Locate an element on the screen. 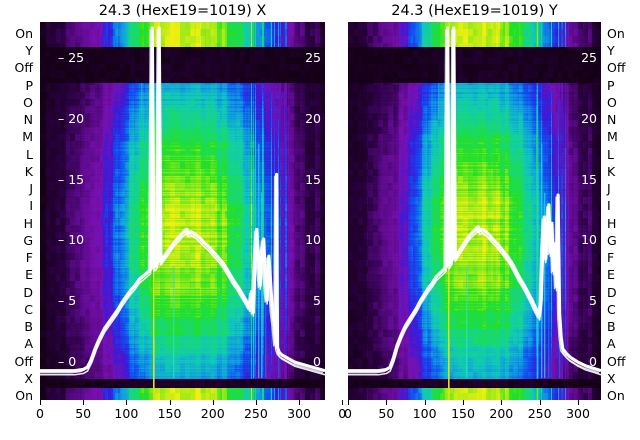 The image size is (640, 440). y-tick-label-mirror: 25 is located at coordinates (313, 57).